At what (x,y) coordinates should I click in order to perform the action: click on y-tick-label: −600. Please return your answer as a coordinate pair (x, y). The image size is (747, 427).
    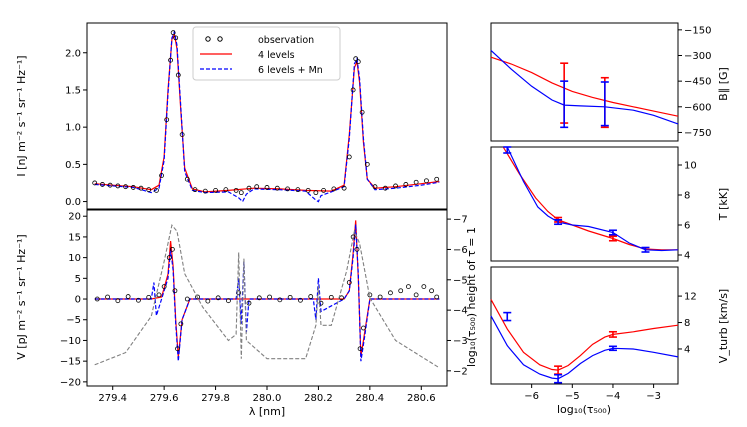
    Looking at the image, I should click on (697, 107).